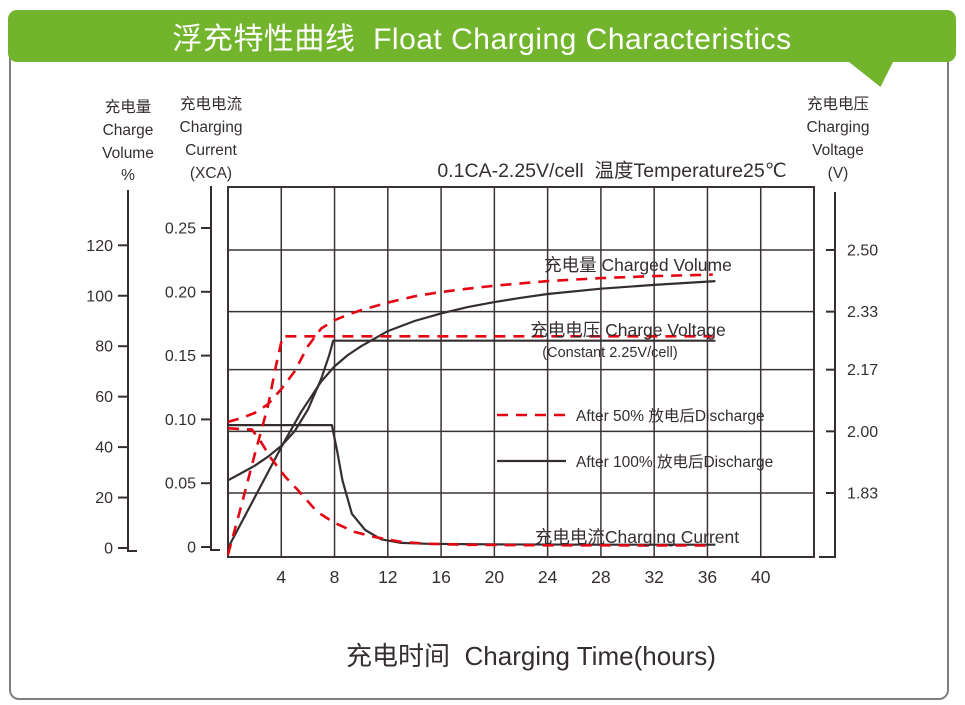 The image size is (965, 705). What do you see at coordinates (108, 549) in the screenshot?
I see `tick-label-percent: 0` at bounding box center [108, 549].